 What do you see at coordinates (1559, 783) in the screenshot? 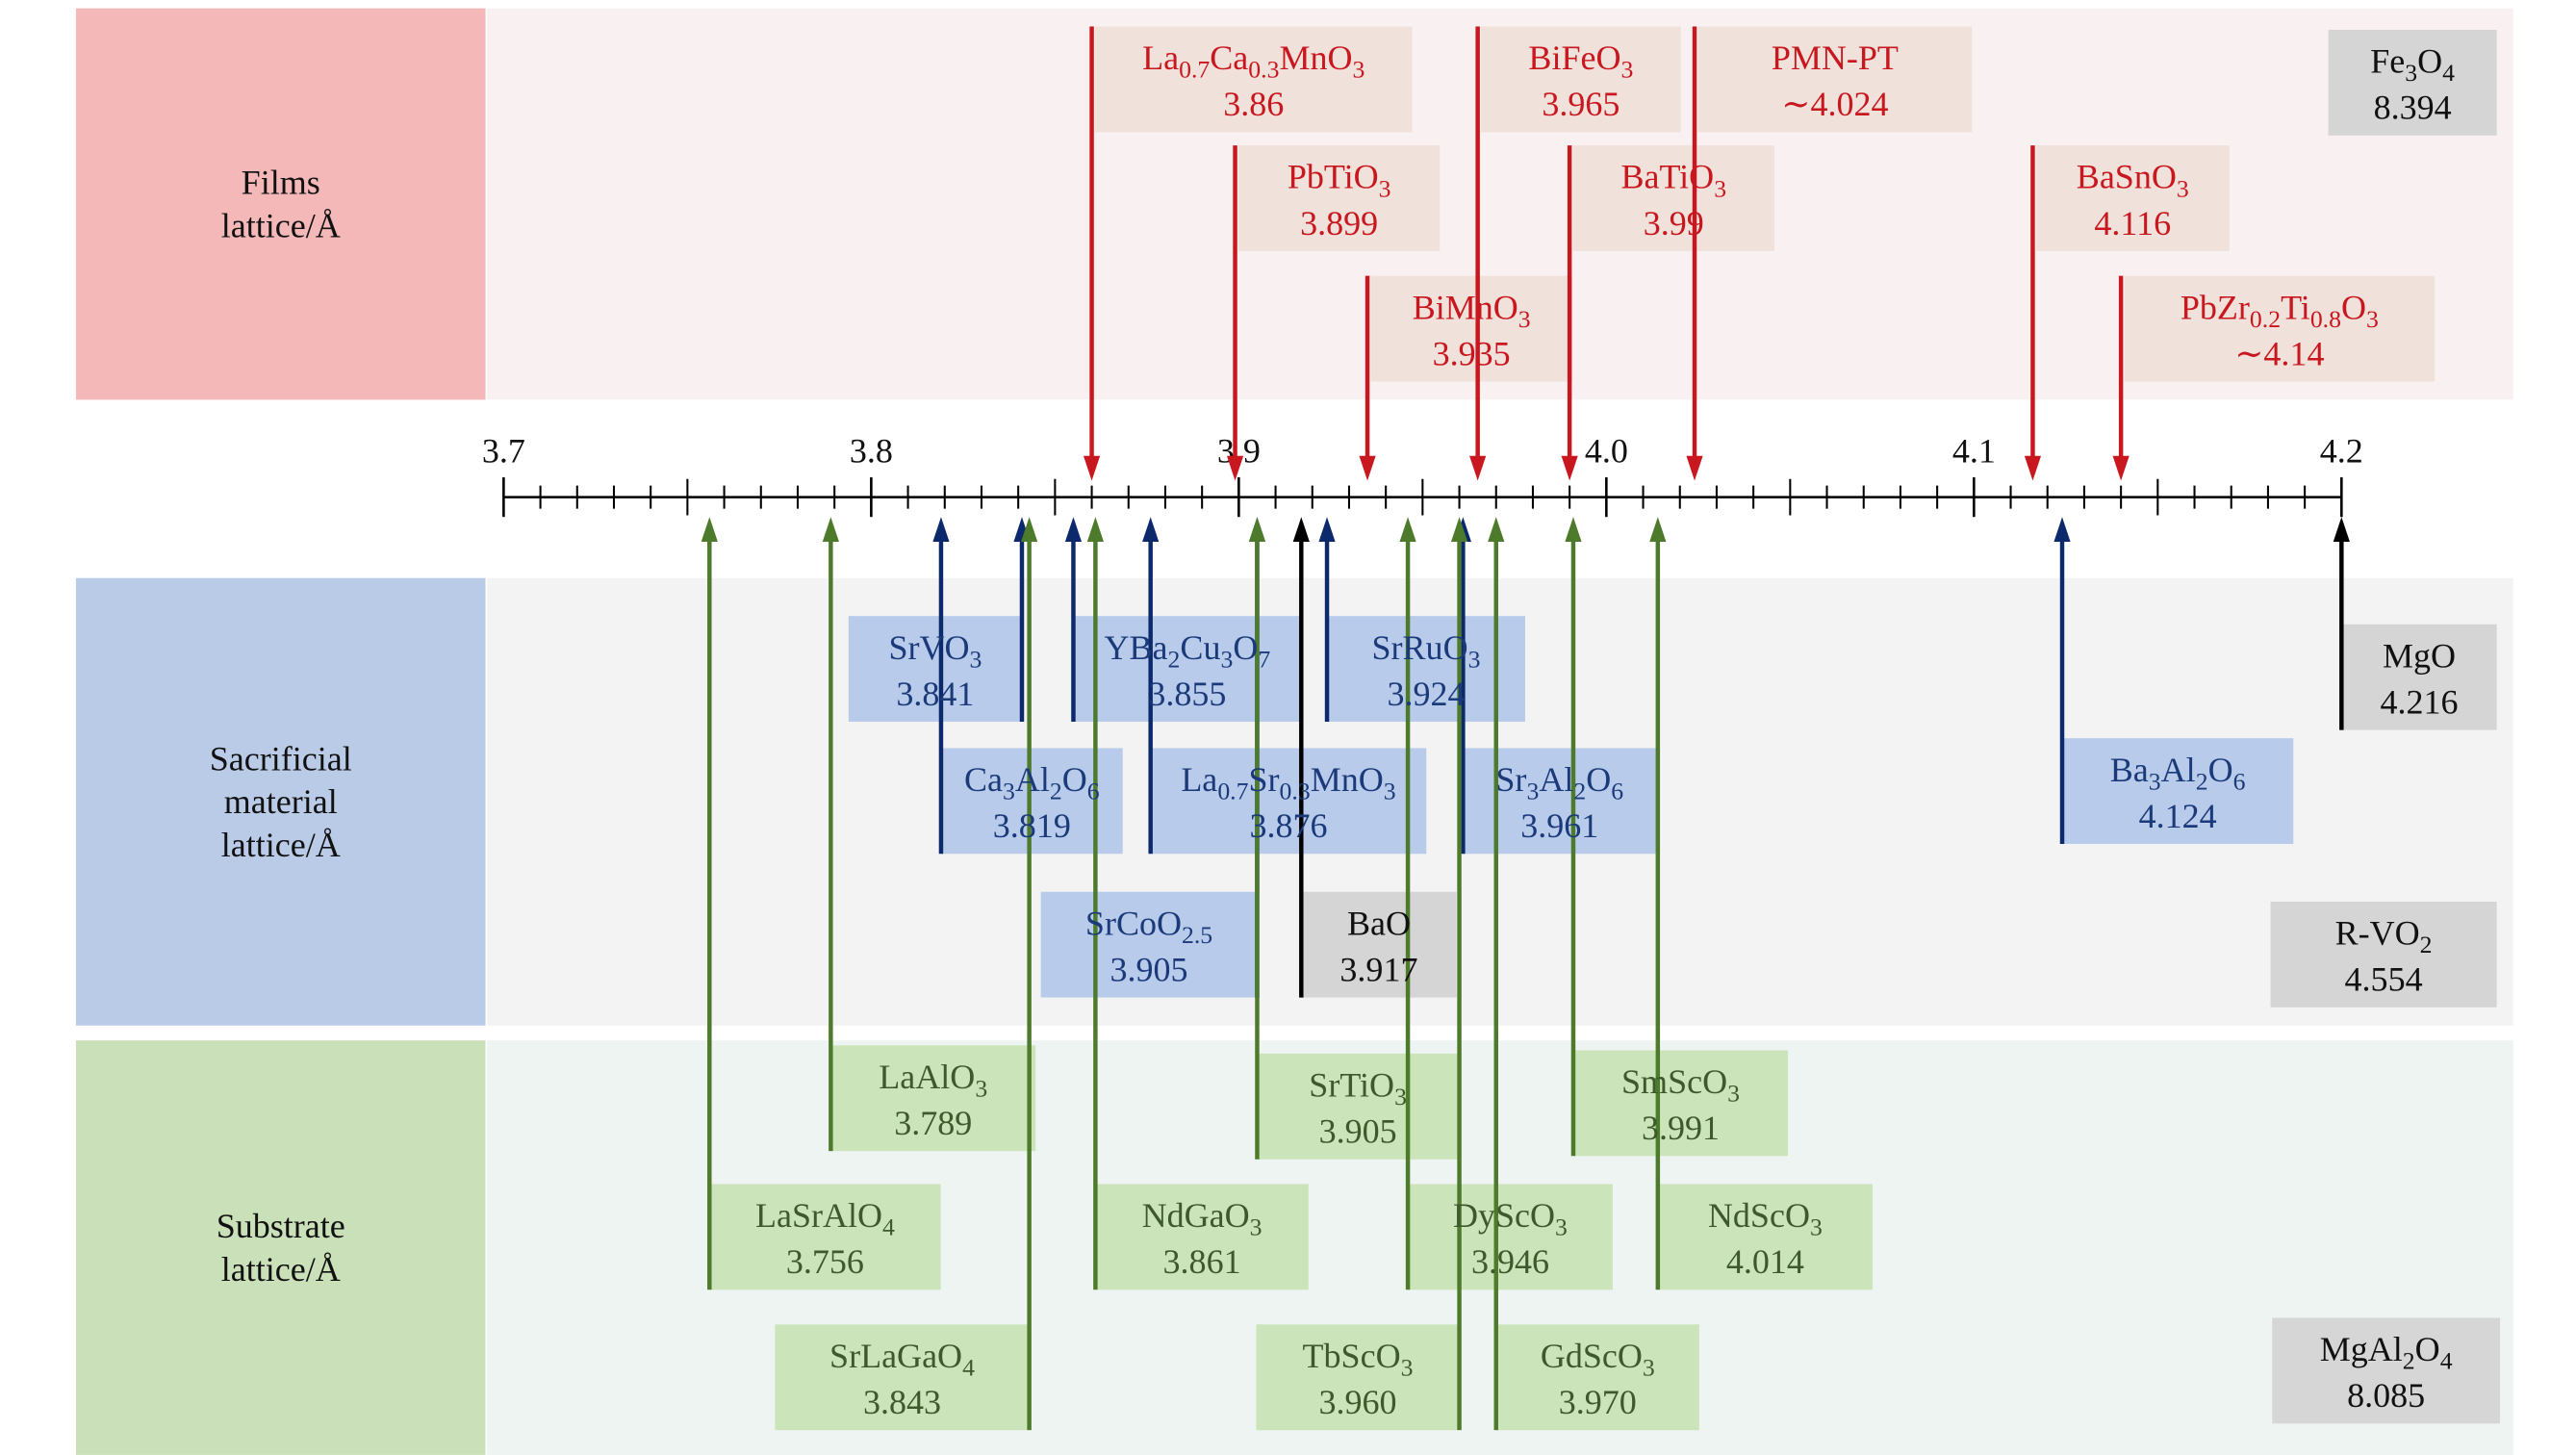
I see `material-name: Sr3Al2O6` at bounding box center [1559, 783].